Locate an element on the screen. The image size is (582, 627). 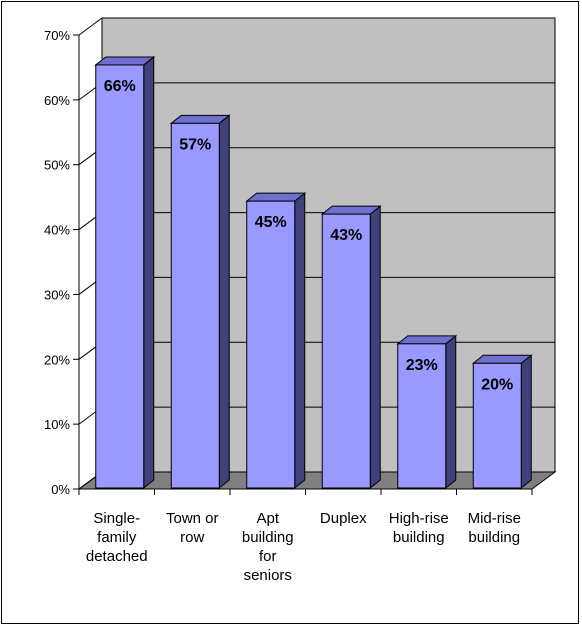
data-label: 23% is located at coordinates (422, 365).